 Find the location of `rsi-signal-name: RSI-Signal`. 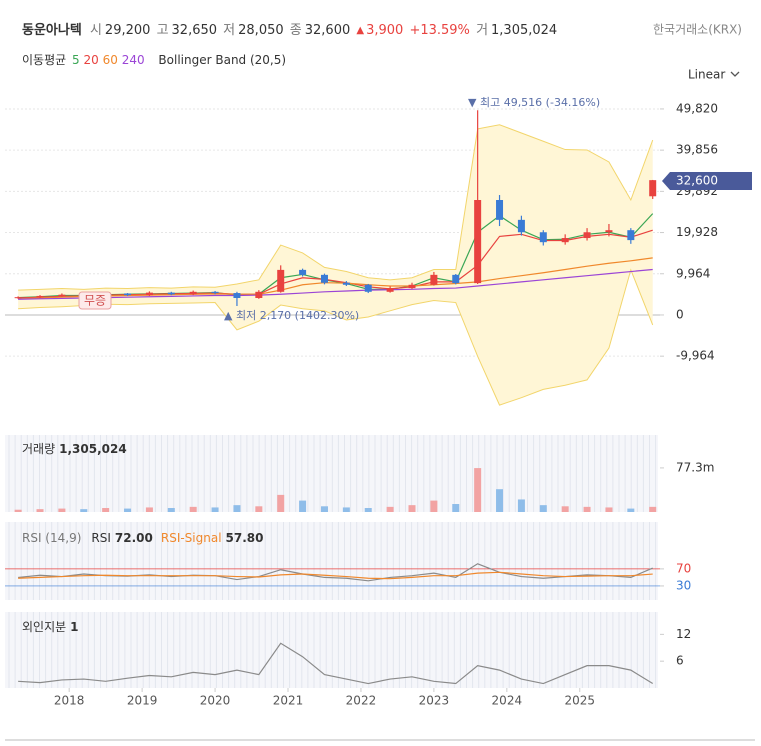

rsi-signal-name: RSI-Signal is located at coordinates (191, 538).